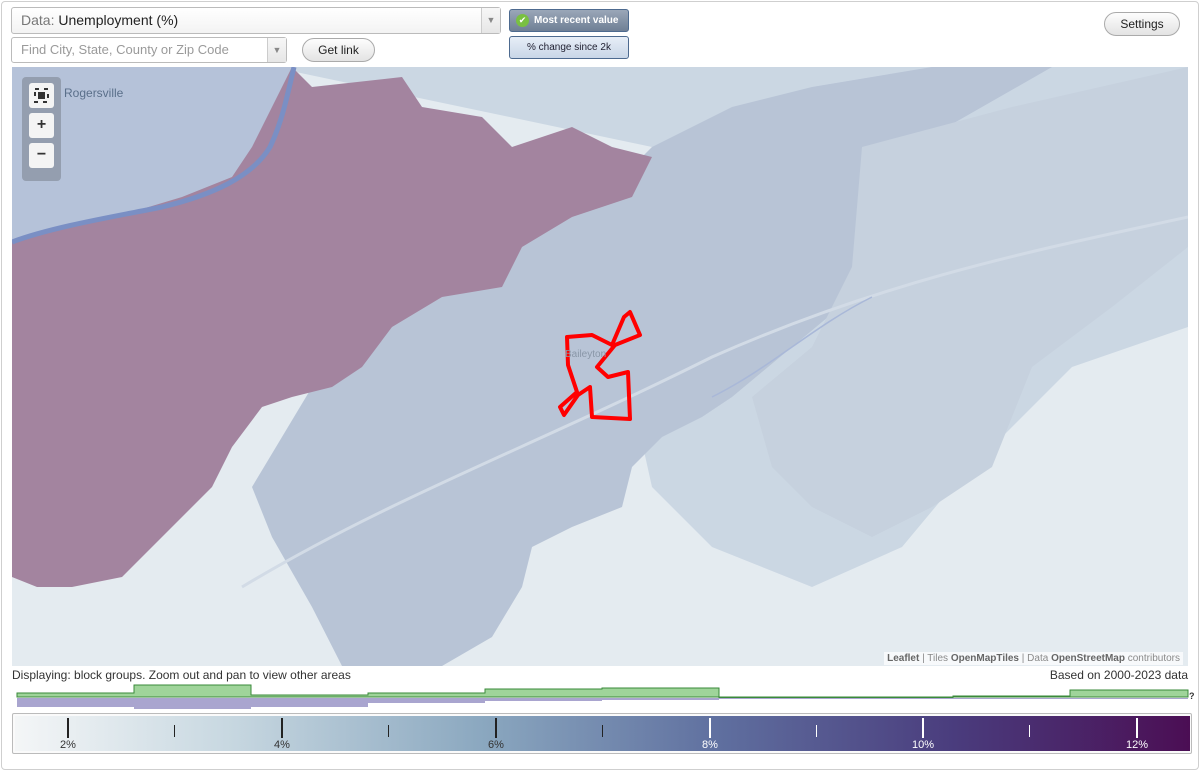 The width and height of the screenshot is (1200, 771). I want to click on river-area, so click(152, 154).